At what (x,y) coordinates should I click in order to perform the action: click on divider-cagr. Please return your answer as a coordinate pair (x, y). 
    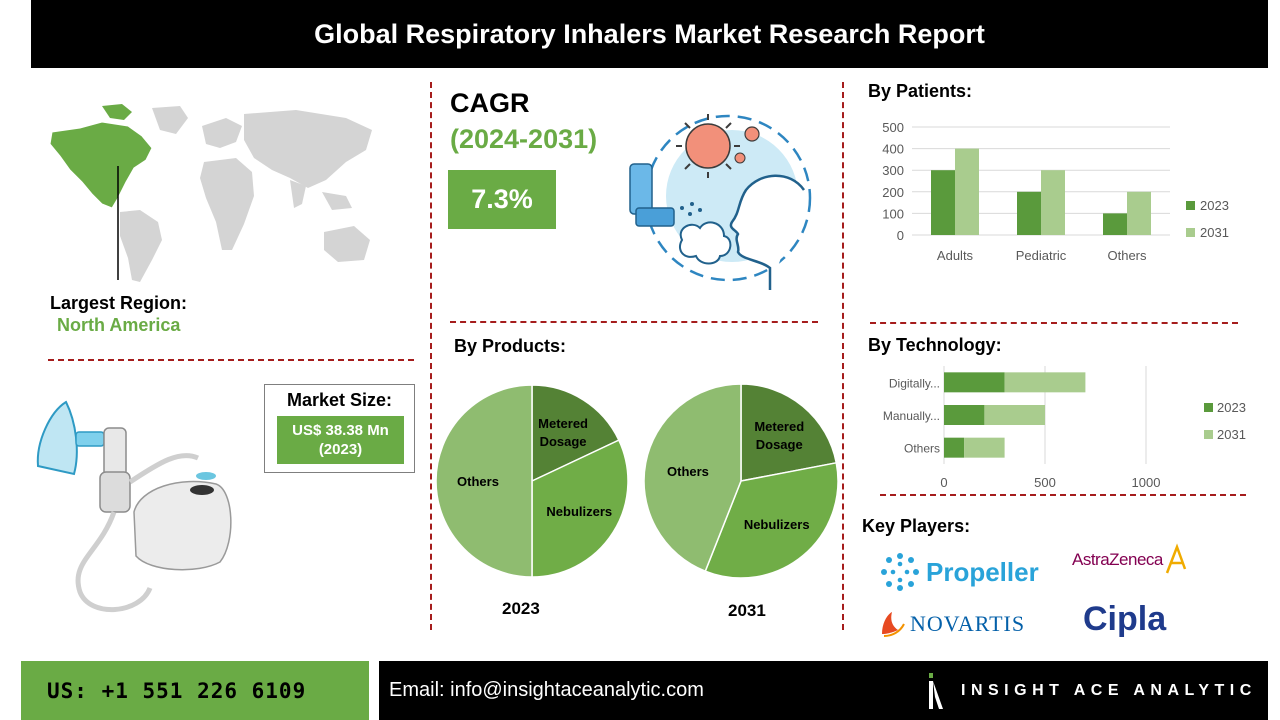
    Looking at the image, I should click on (634, 322).